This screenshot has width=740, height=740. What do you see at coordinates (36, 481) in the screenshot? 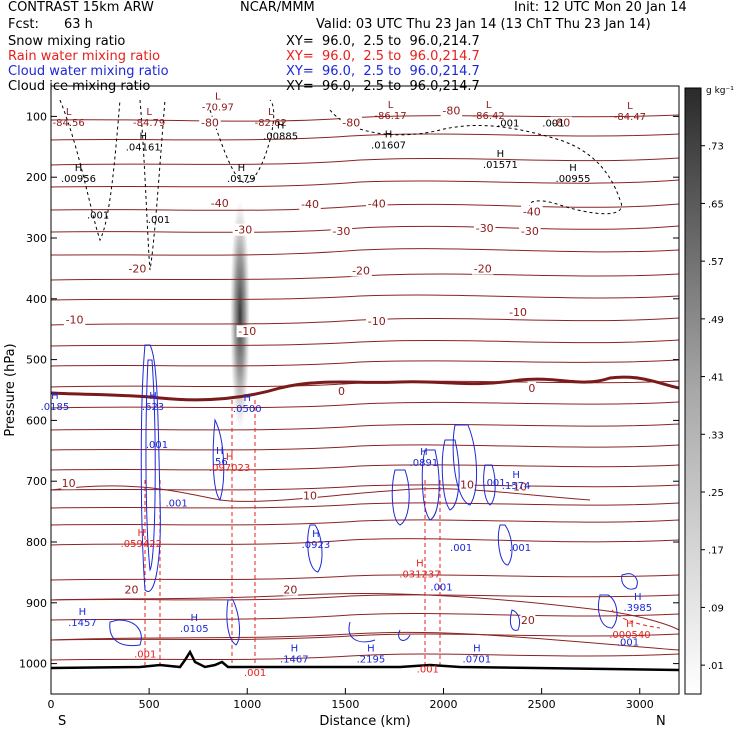
I see `y-tick-label: 700` at bounding box center [36, 481].